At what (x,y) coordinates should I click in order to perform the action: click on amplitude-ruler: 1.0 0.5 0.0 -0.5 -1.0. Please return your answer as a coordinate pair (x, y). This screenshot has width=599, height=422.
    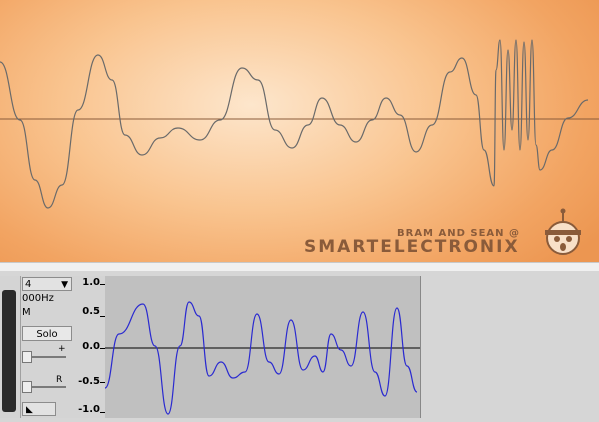
    Looking at the image, I should click on (90, 347).